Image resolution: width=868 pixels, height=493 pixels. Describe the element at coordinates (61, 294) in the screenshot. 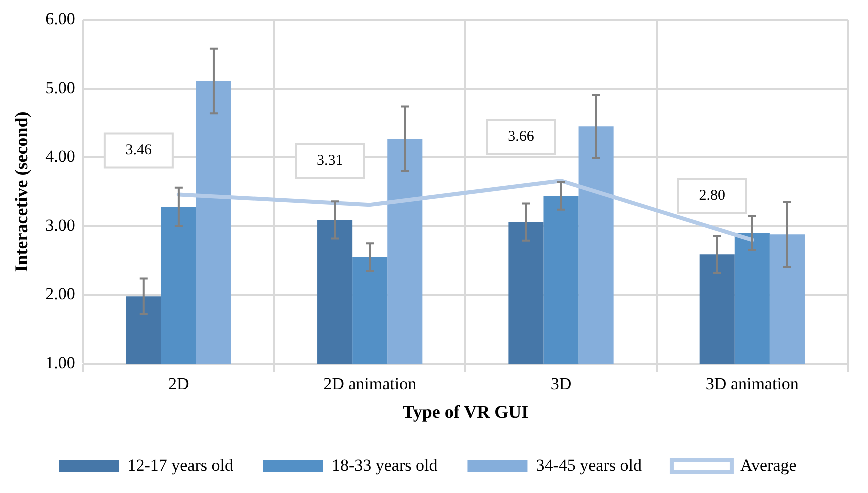

I see `y-tick-label: 2.00` at that location.